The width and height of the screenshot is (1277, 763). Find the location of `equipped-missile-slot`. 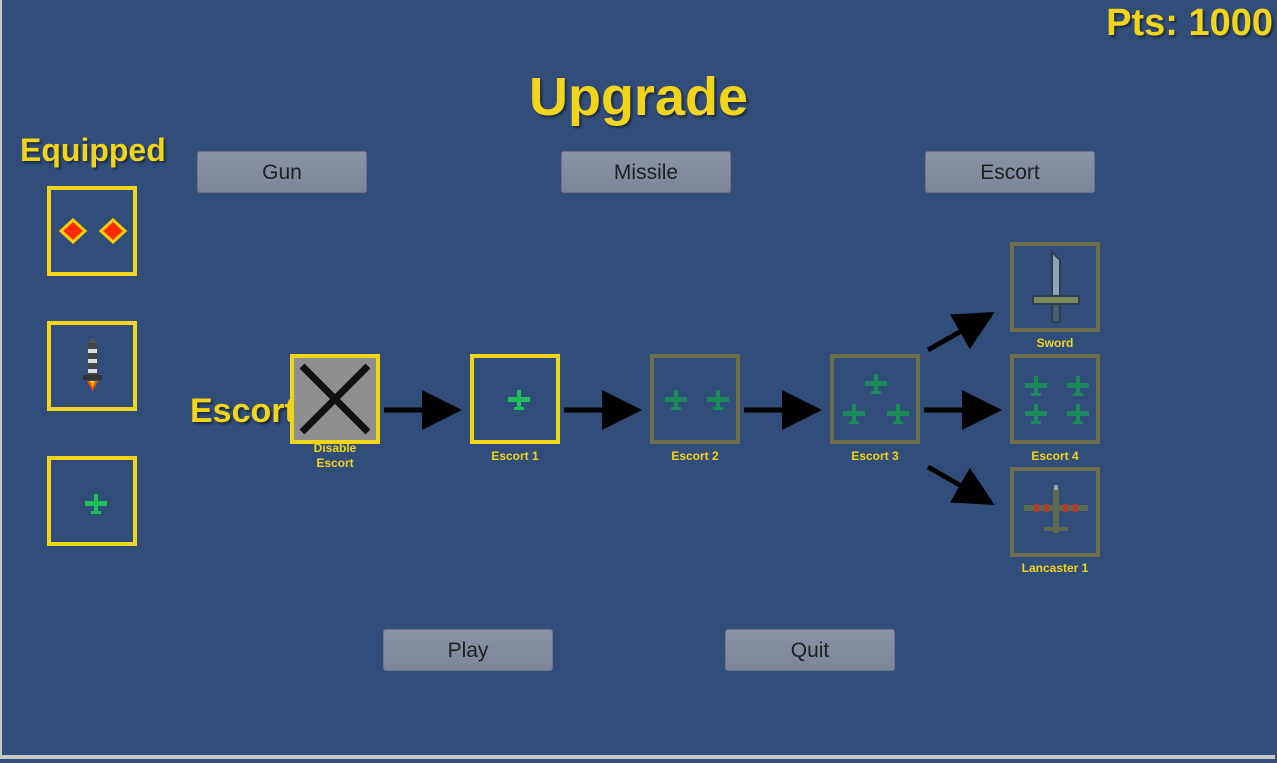

equipped-missile-slot is located at coordinates (92, 366).